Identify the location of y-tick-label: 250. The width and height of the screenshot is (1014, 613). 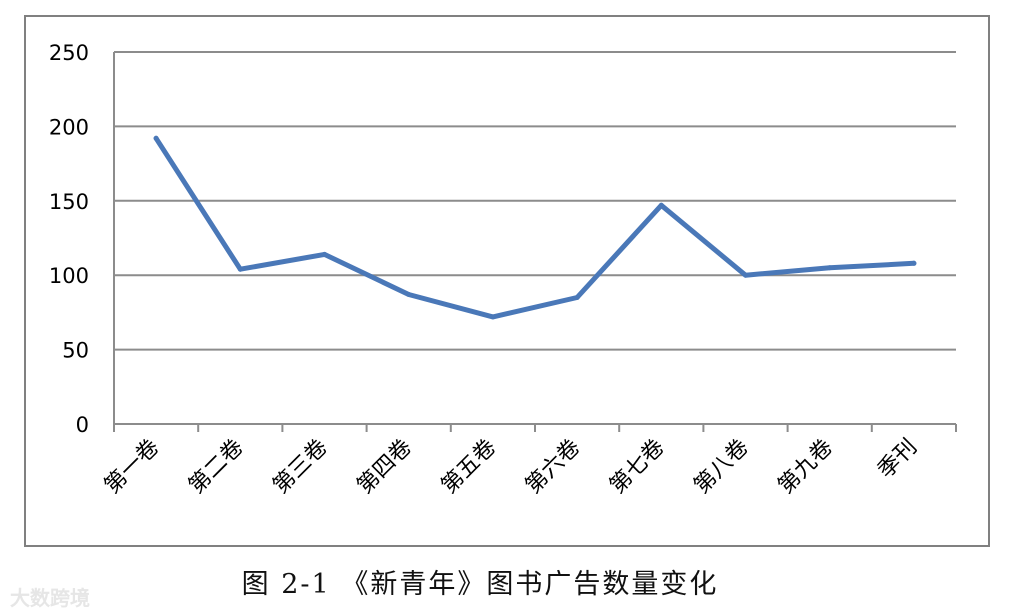
(69, 53).